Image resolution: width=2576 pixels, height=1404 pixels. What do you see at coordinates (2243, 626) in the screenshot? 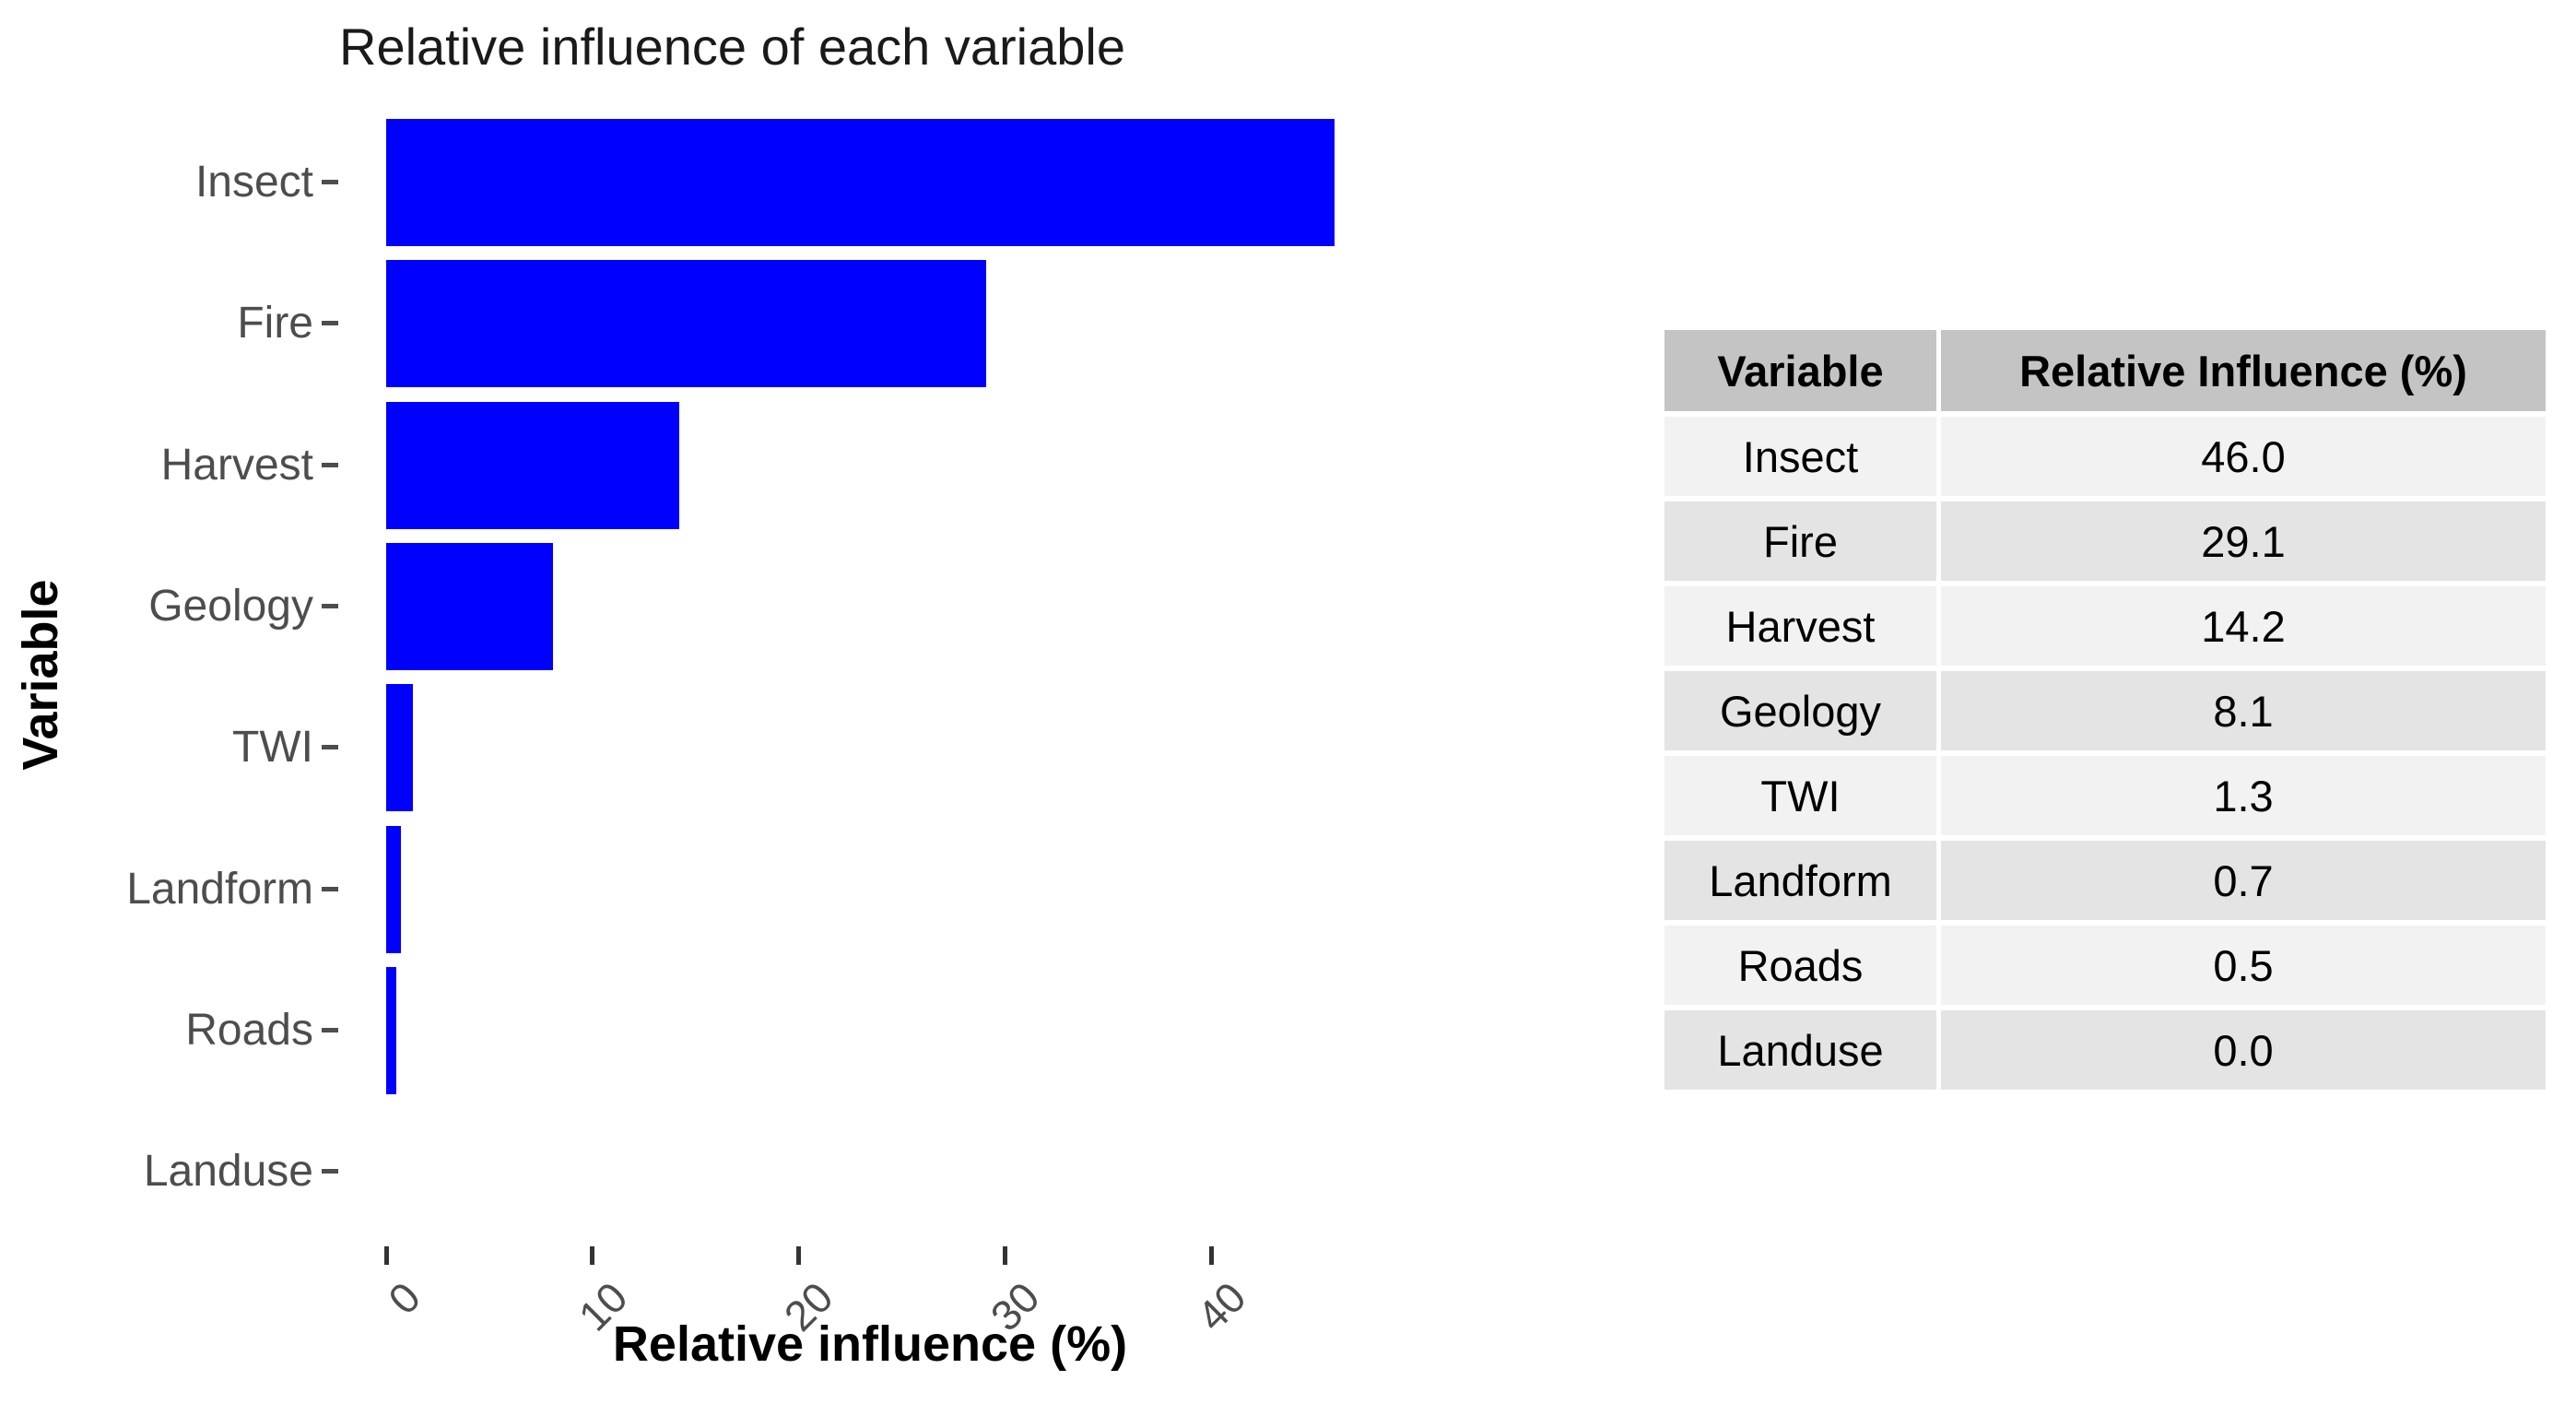
I see `table-cell-influence: 14.2` at bounding box center [2243, 626].